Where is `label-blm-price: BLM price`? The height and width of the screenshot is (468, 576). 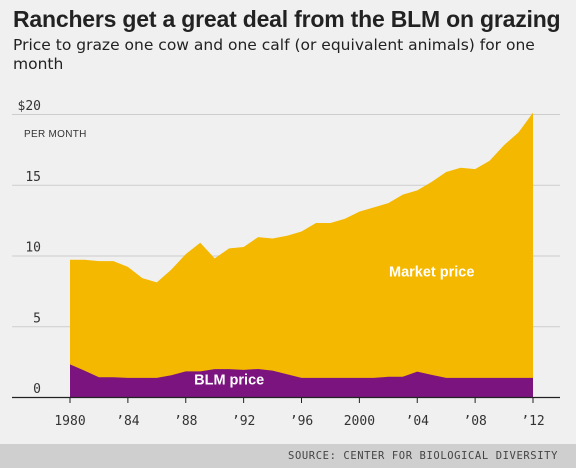 label-blm-price: BLM price is located at coordinates (229, 380).